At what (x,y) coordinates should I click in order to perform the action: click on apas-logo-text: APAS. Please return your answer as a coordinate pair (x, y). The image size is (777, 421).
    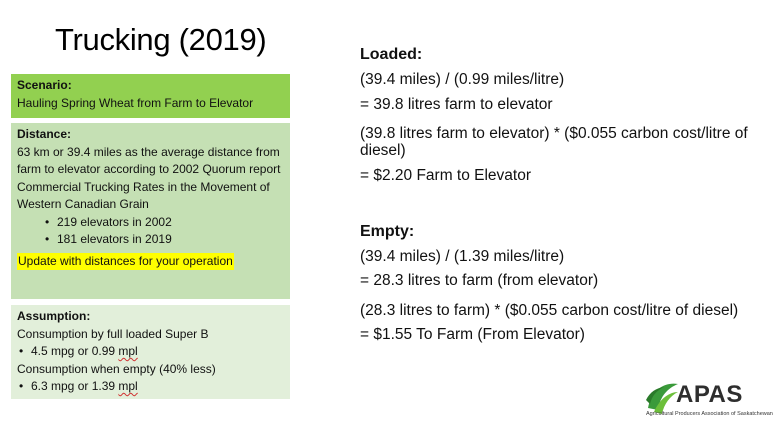
    Looking at the image, I should click on (709, 394).